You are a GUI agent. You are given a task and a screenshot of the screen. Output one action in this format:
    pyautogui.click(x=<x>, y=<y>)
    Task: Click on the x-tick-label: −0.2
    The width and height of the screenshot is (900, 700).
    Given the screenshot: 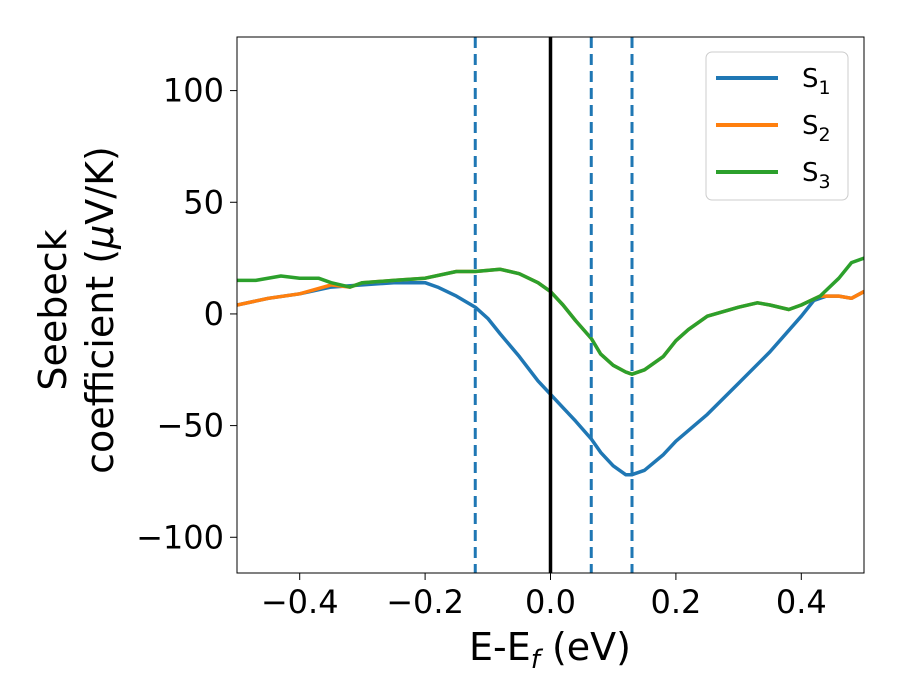 What is the action you would take?
    pyautogui.click(x=425, y=602)
    